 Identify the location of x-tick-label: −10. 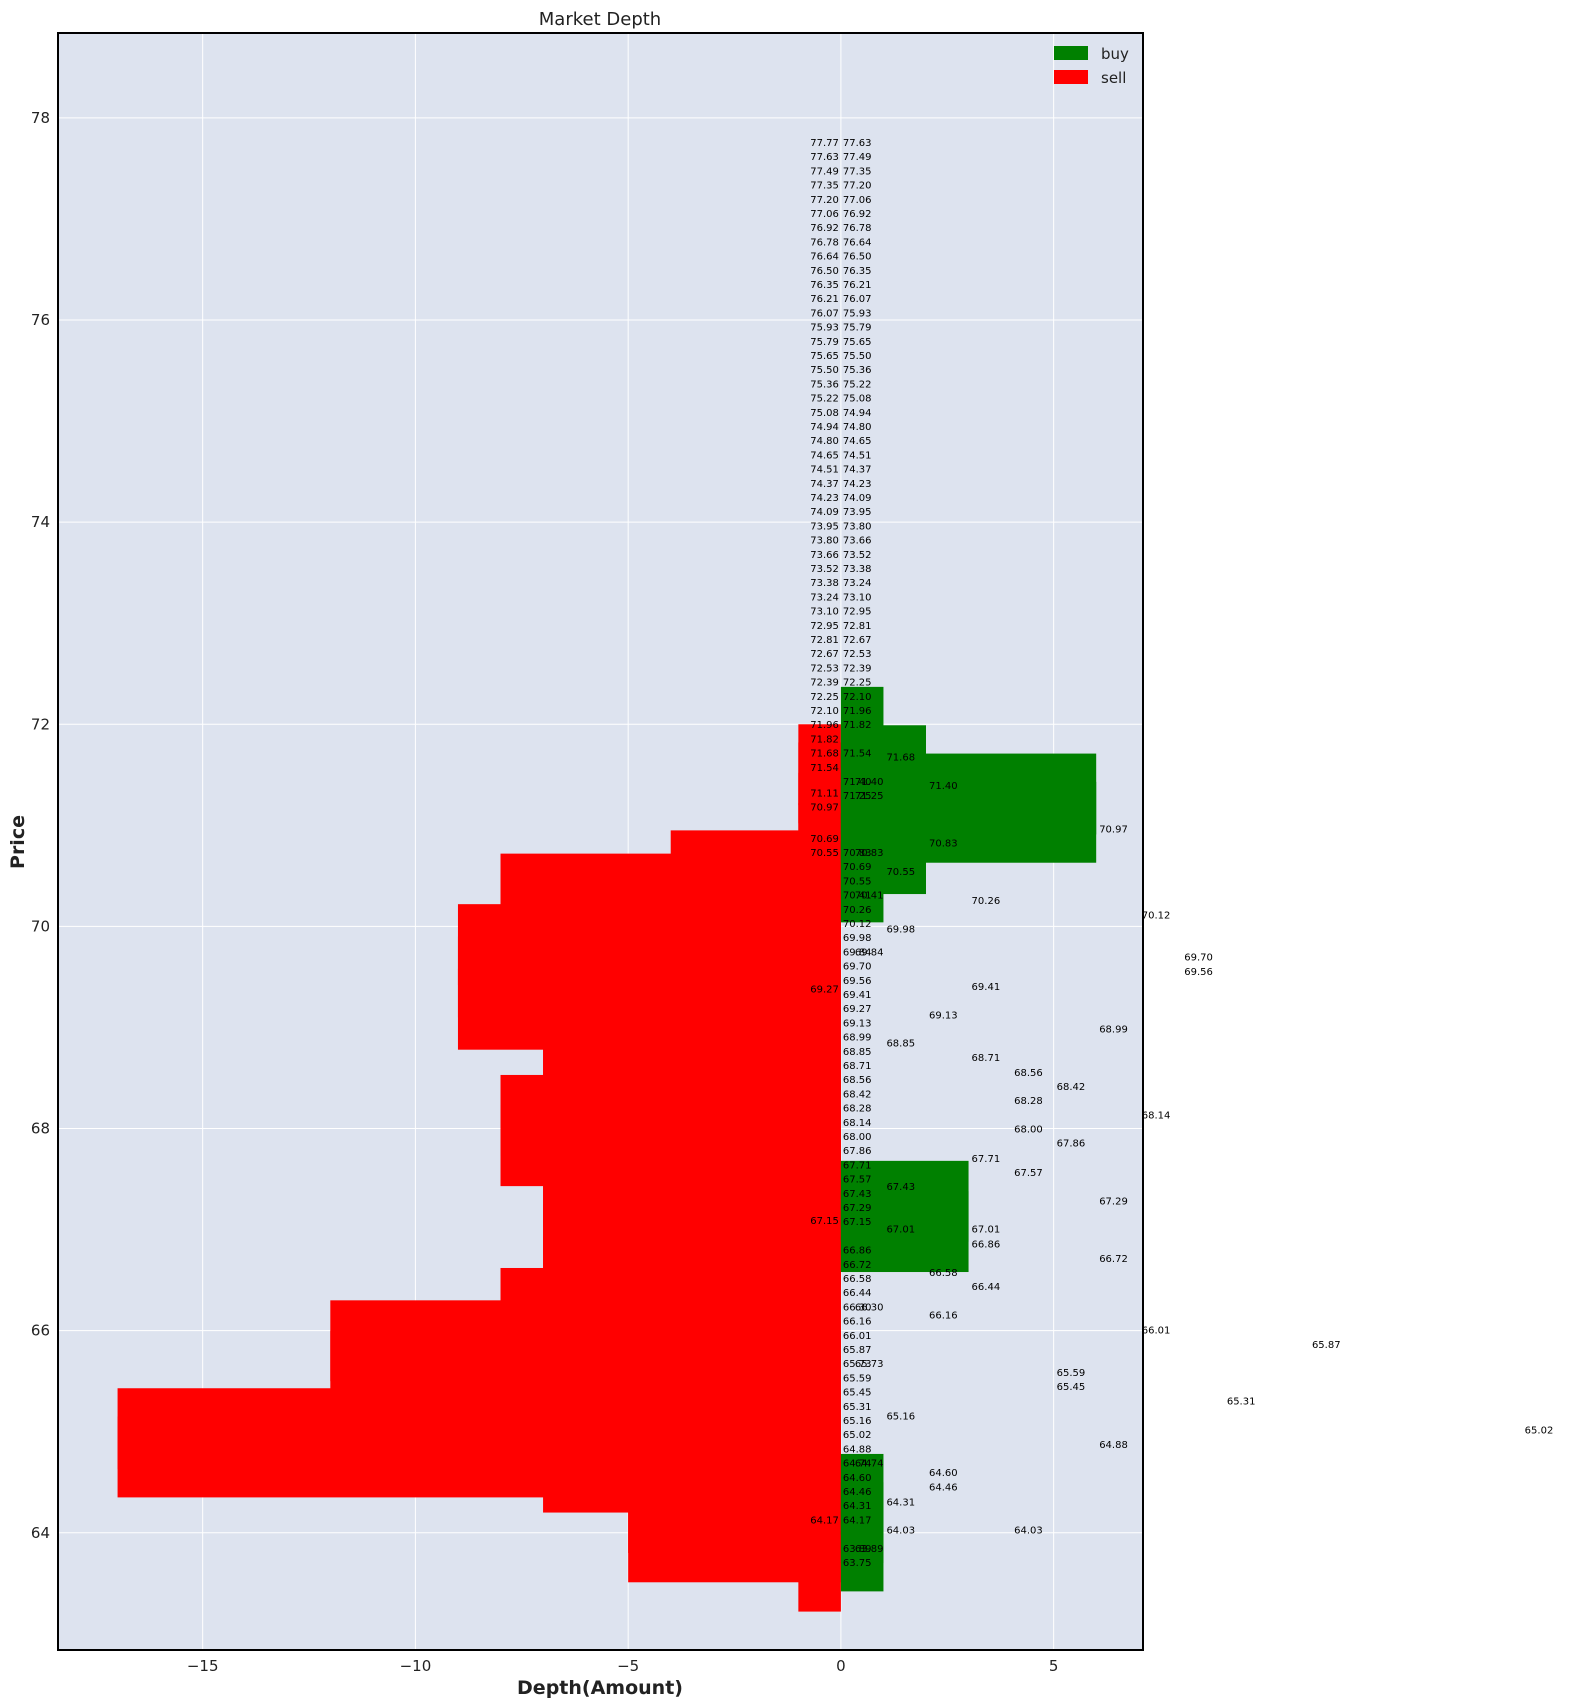
(416, 1666).